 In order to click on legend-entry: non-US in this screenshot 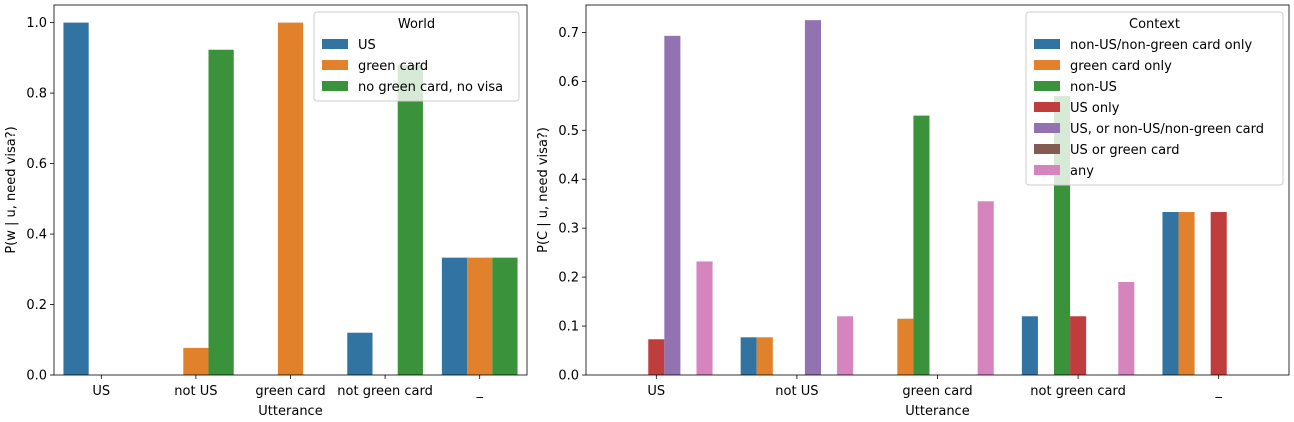, I will do `click(1093, 87)`.